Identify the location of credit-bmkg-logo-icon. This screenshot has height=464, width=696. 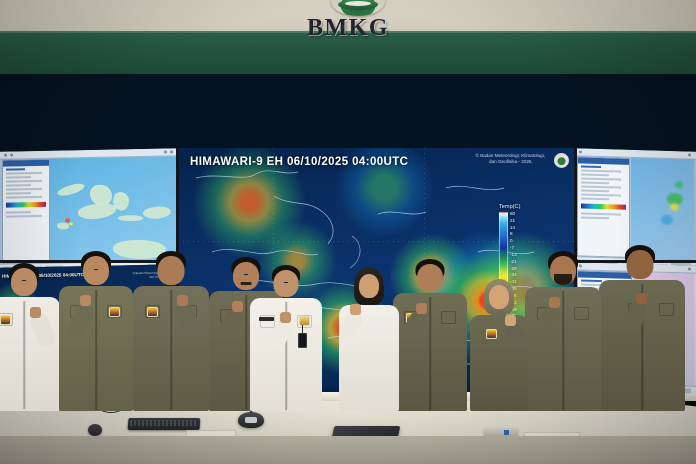
(561, 160).